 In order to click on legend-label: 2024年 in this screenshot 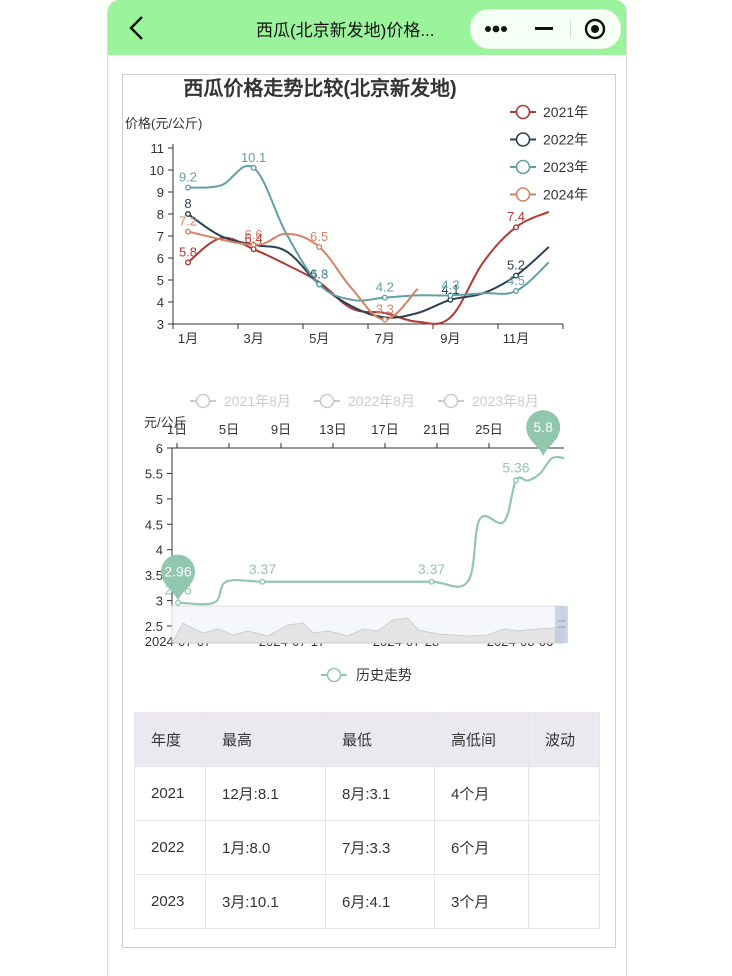, I will do `click(565, 195)`.